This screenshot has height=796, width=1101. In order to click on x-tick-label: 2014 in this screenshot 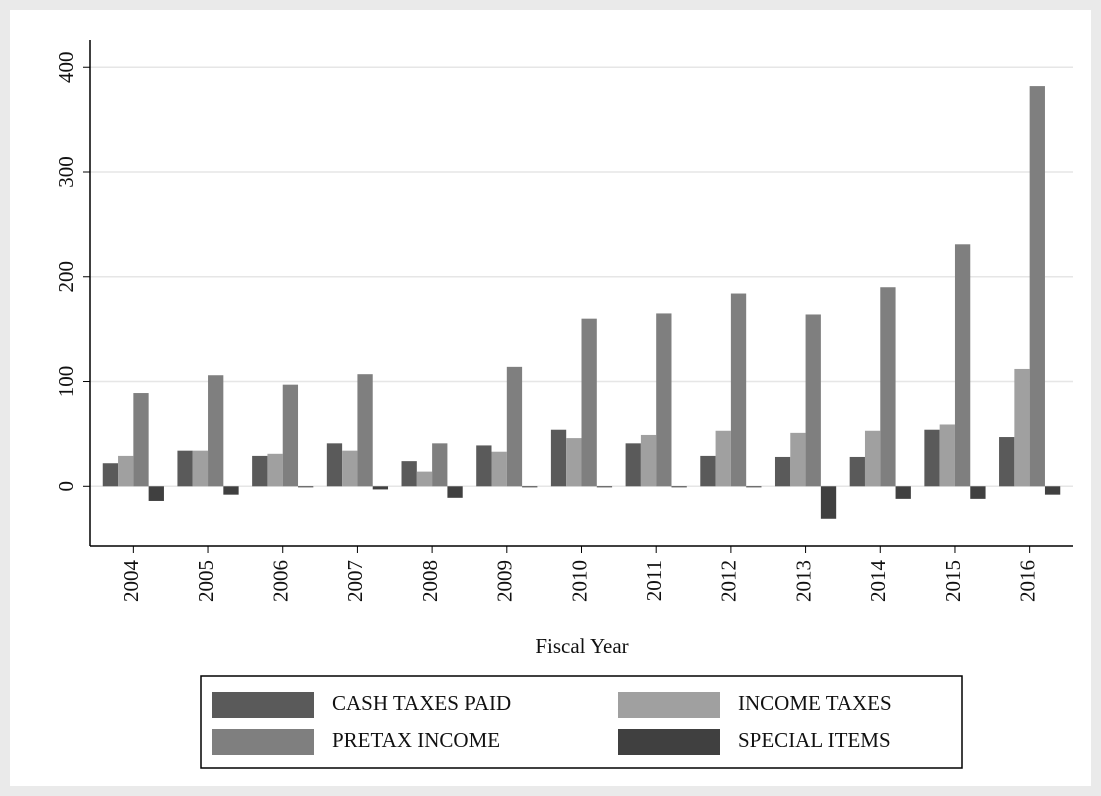, I will do `click(878, 581)`.